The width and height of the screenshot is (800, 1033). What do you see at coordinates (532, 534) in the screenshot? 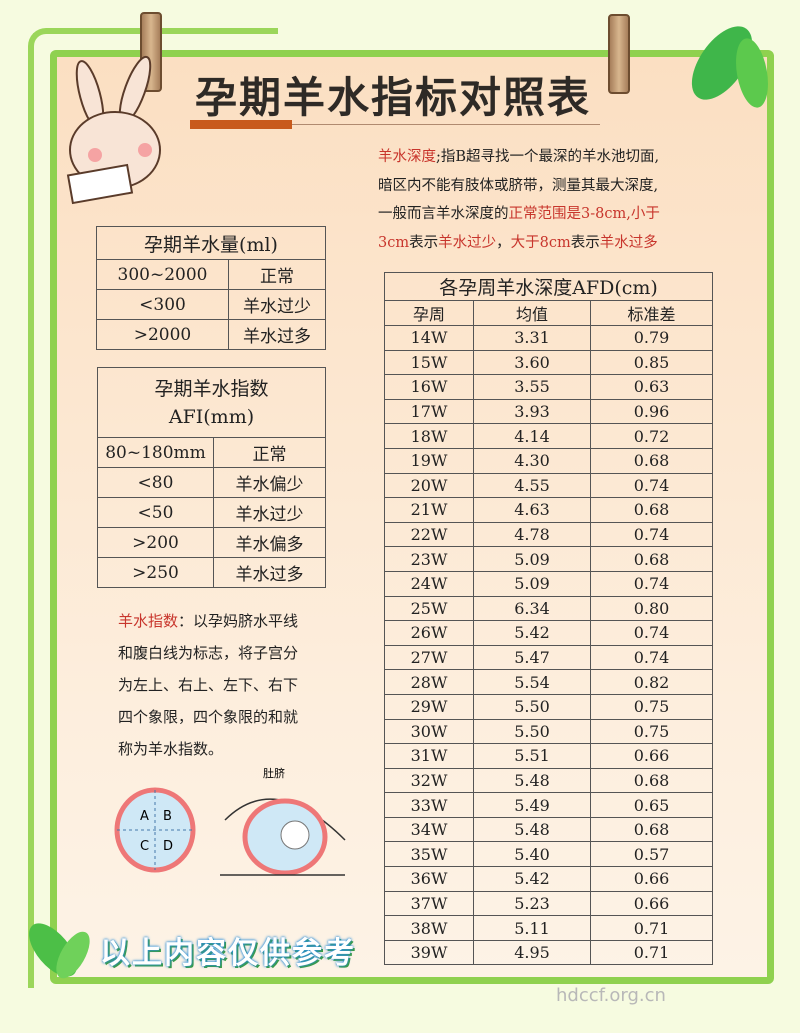
I see `table-cell: 4.78` at bounding box center [532, 534].